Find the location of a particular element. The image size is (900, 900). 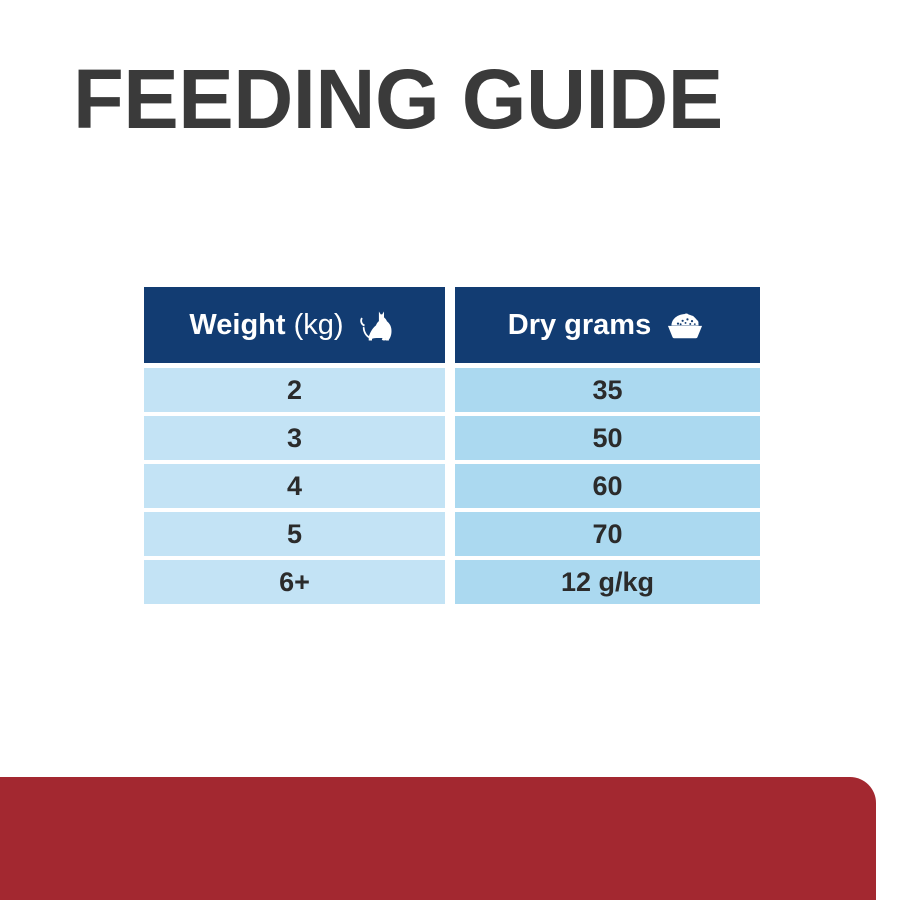

table-header-weight-label: Weight (kg) is located at coordinates (266, 324).